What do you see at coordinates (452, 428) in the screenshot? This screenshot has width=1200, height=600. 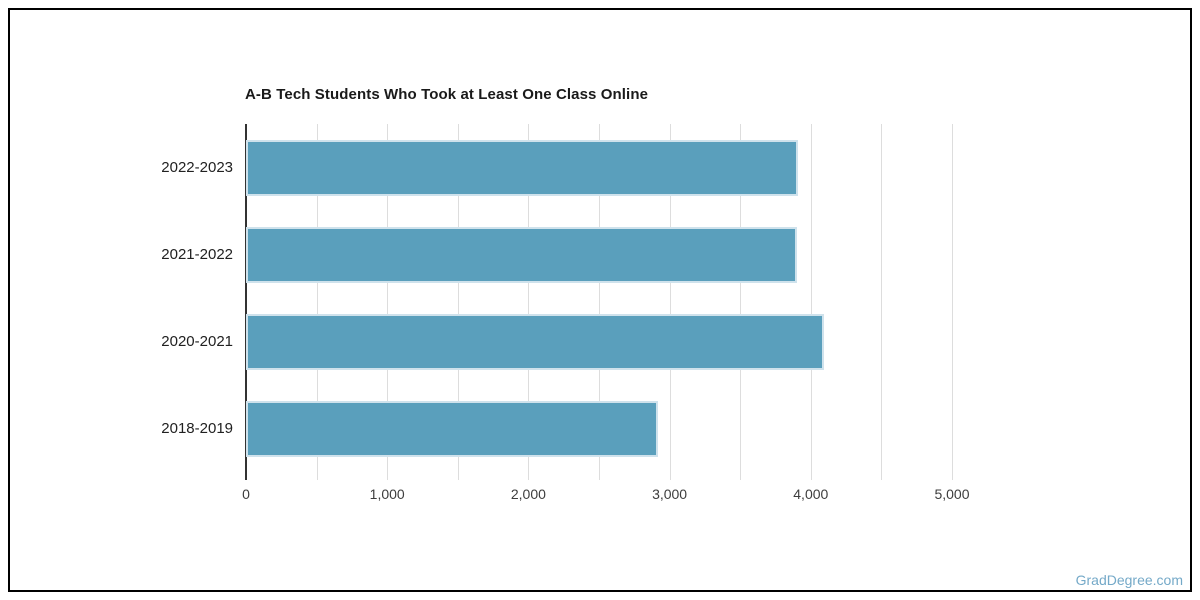 I see `bar-2018-2019` at bounding box center [452, 428].